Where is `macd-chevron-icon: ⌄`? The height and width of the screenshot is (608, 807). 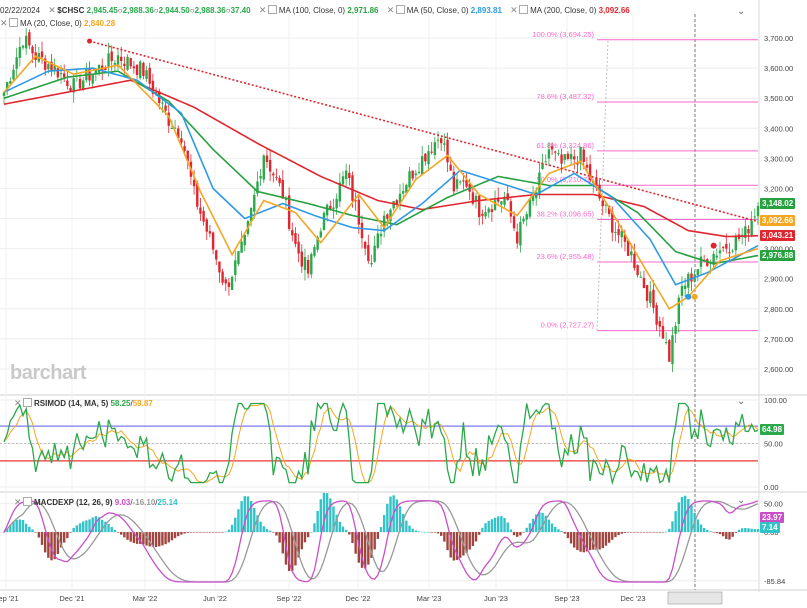 macd-chevron-icon: ⌄ is located at coordinates (741, 500).